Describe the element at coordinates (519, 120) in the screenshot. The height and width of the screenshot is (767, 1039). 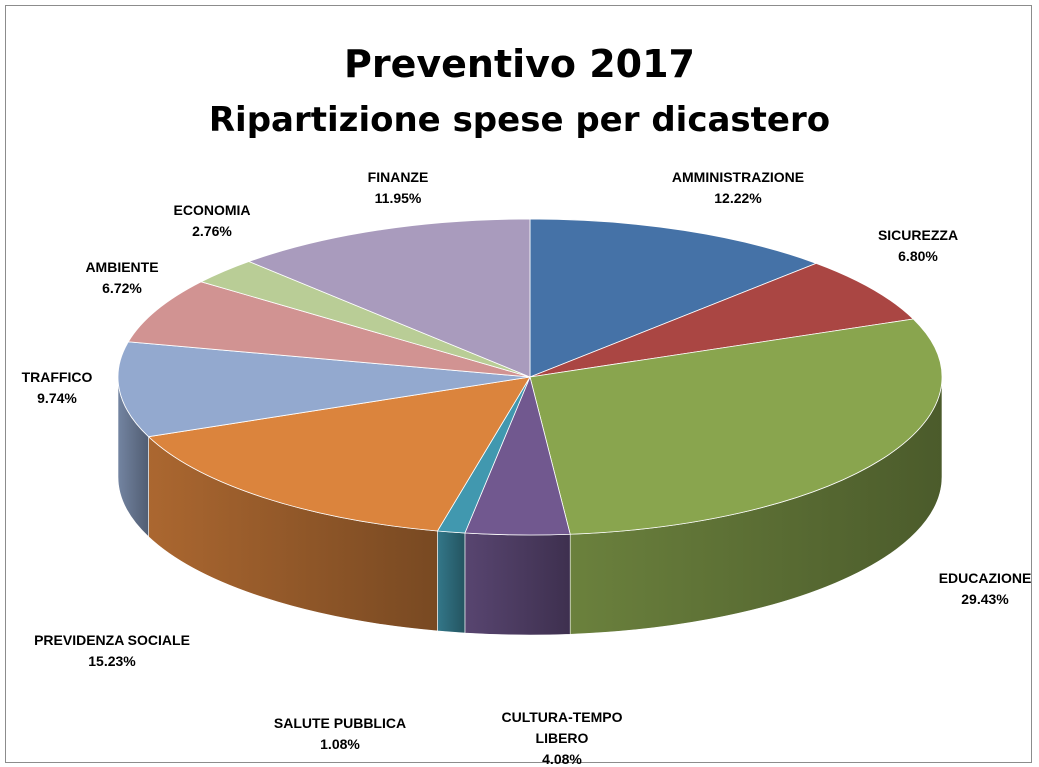
I see `chart-subtitle: Ripartizione spese per dicastero` at that location.